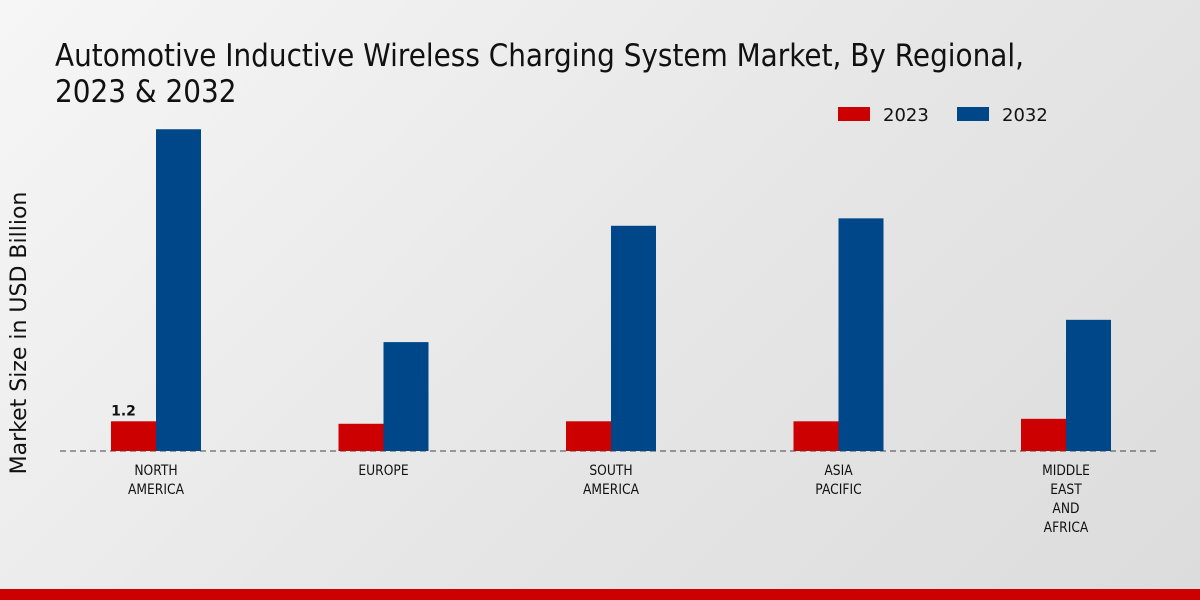 The image size is (1200, 600). Describe the element at coordinates (406, 396) in the screenshot. I see `bar-2032-europe` at that location.